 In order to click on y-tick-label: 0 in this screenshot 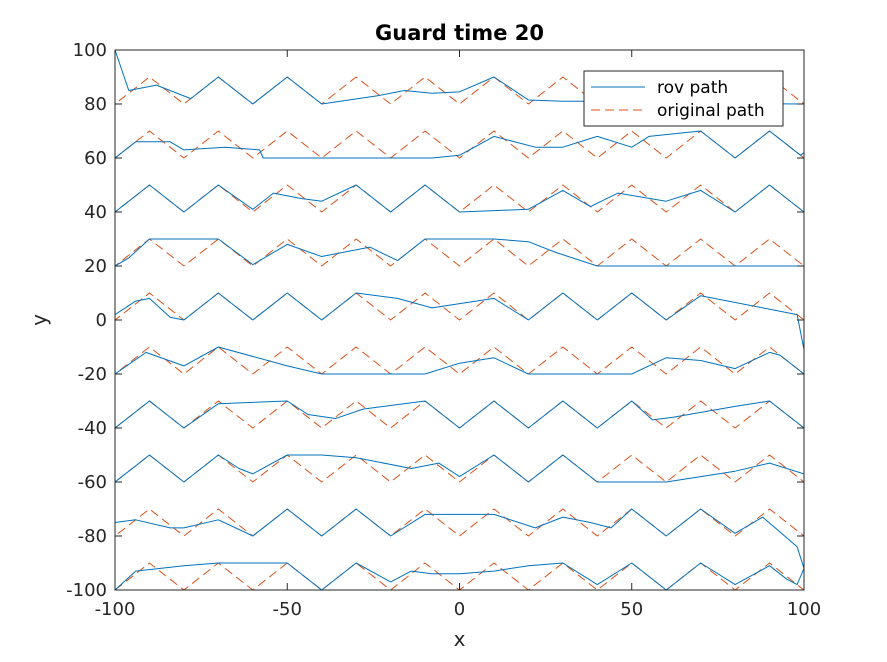, I will do `click(101, 320)`.